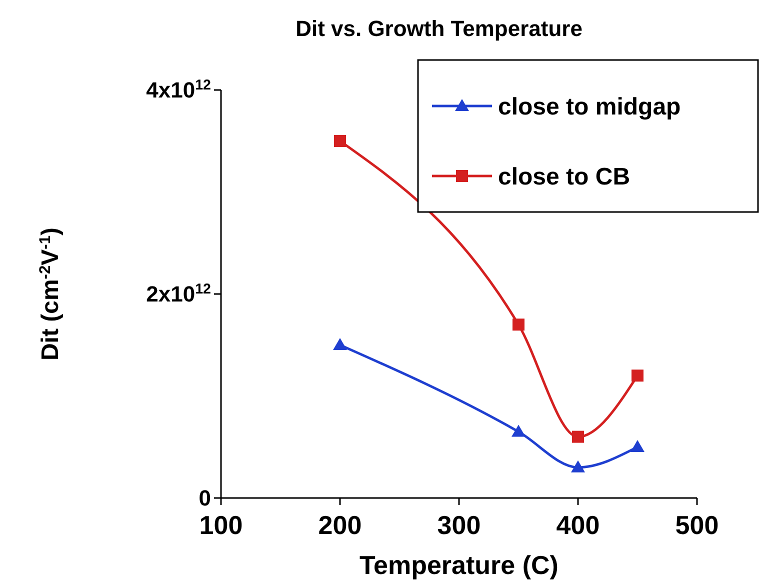 This screenshot has height=582, width=767. Describe the element at coordinates (589, 106) in the screenshot. I see `legend-label: close to midgap` at that location.